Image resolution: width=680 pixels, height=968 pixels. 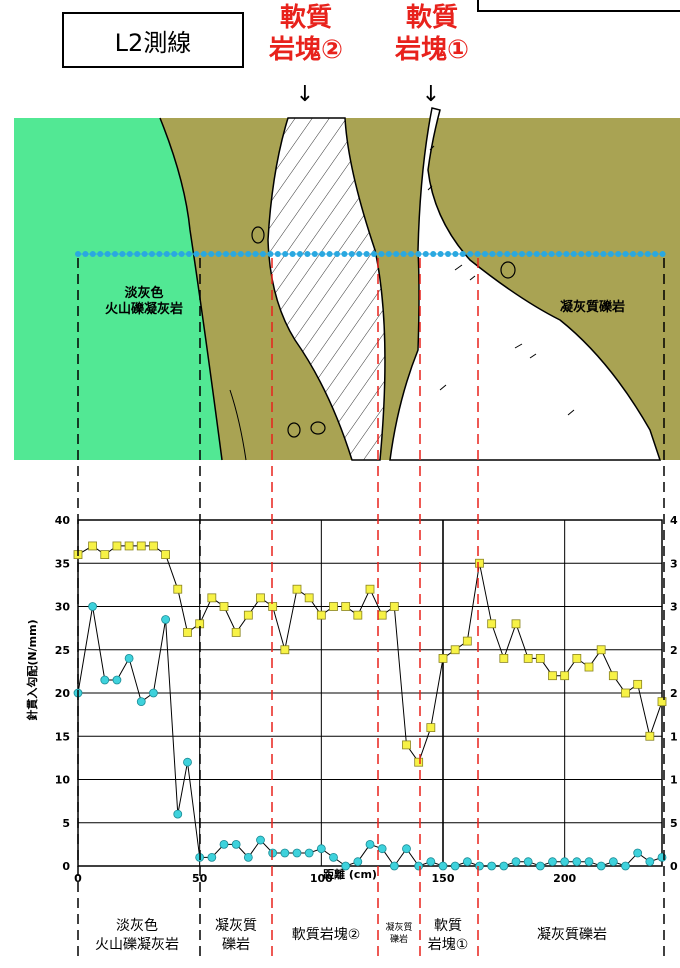 What do you see at coordinates (62, 736) in the screenshot?
I see `y-tick-label: 15` at bounding box center [62, 736].